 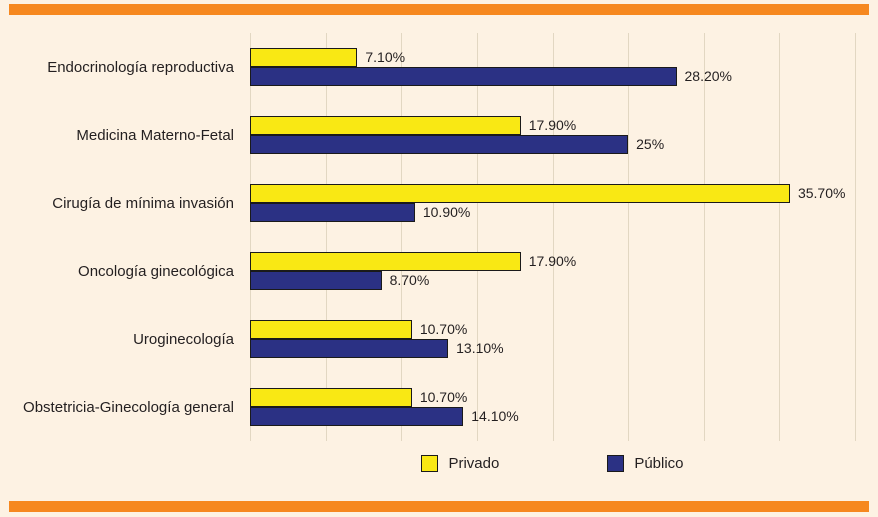 What do you see at coordinates (480, 348) in the screenshot?
I see `bar-value-label: 13.10%` at bounding box center [480, 348].